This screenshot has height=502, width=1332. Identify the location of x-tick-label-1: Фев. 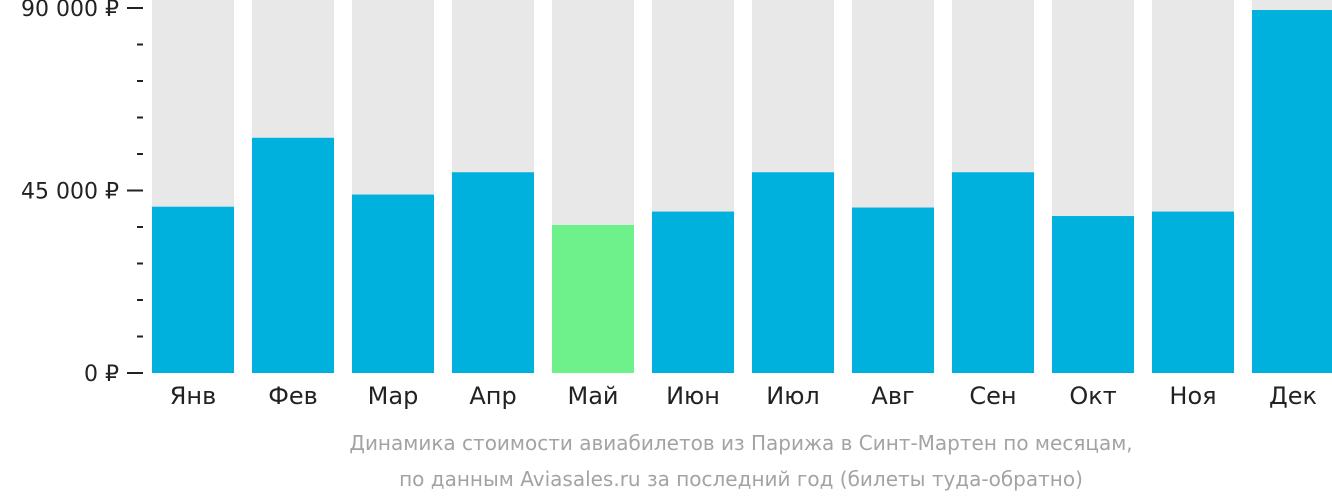
(293, 396).